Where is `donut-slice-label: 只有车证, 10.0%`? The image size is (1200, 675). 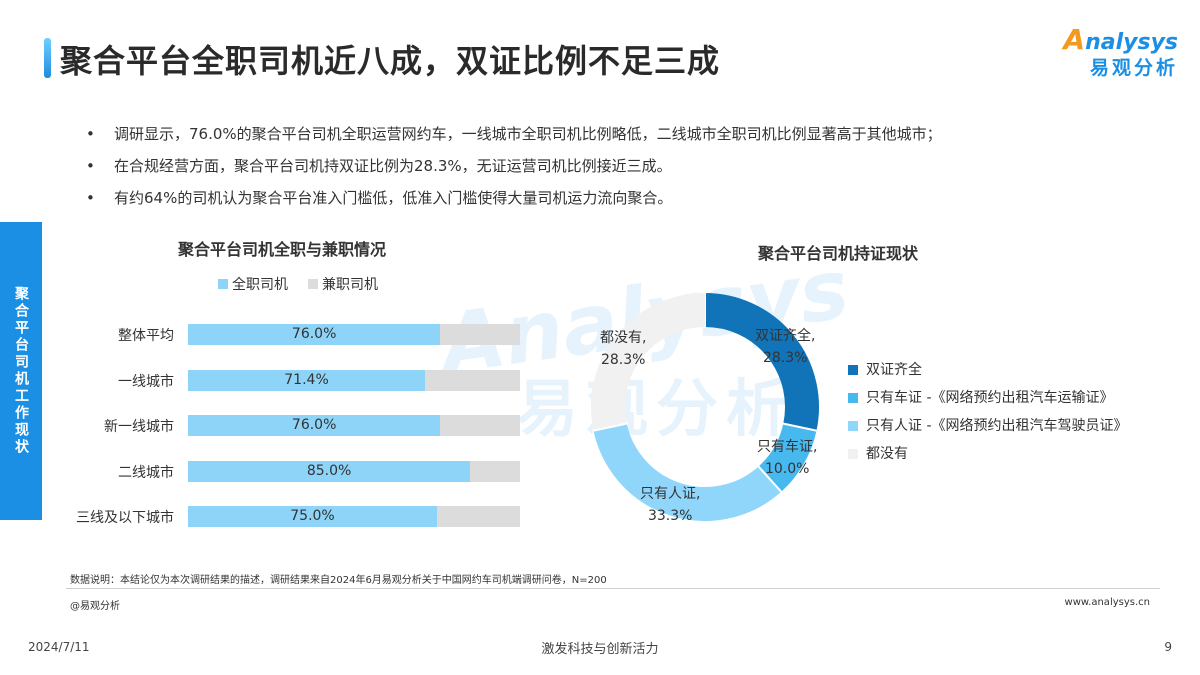
donut-slice-label: 只有车证, 10.0% is located at coordinates (787, 458).